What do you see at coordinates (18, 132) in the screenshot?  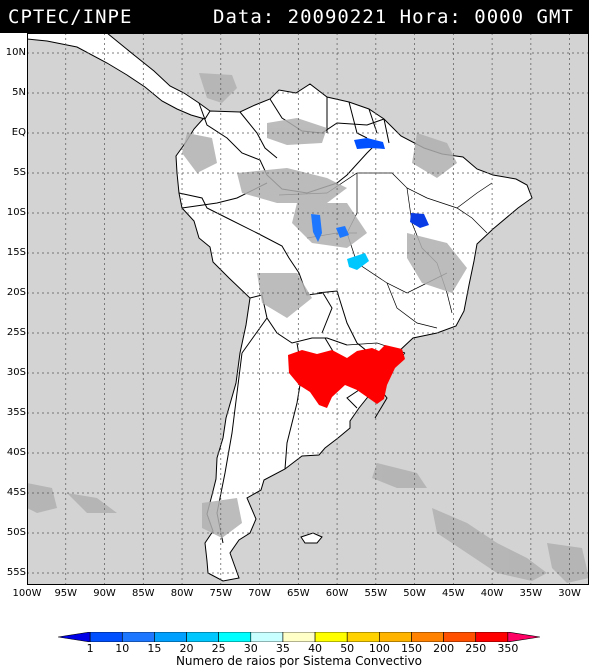 I see `lat-label: EQ` at bounding box center [18, 132].